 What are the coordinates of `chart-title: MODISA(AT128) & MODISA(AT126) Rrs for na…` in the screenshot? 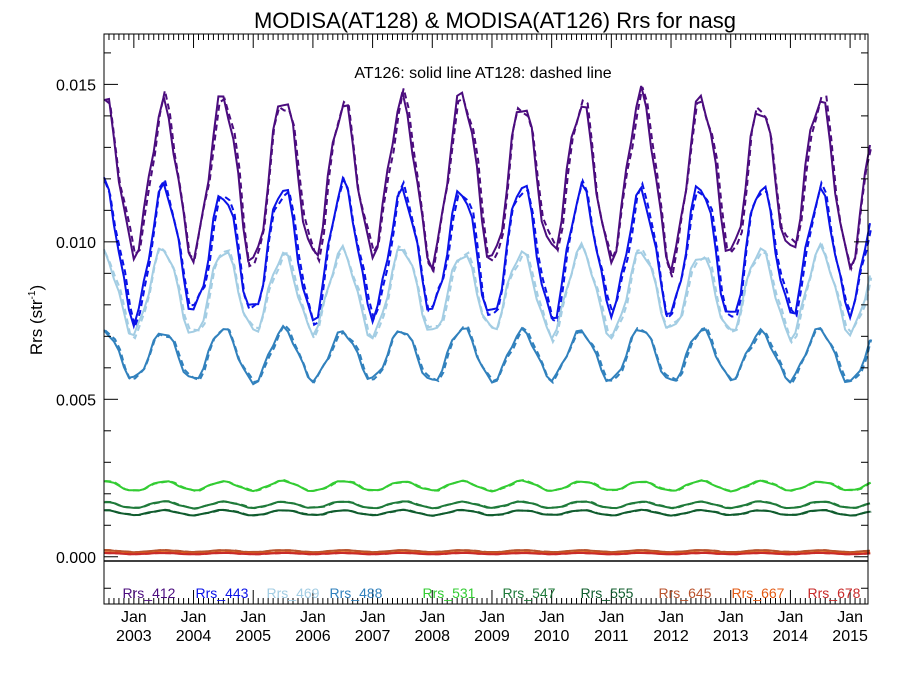 It's located at (495, 20).